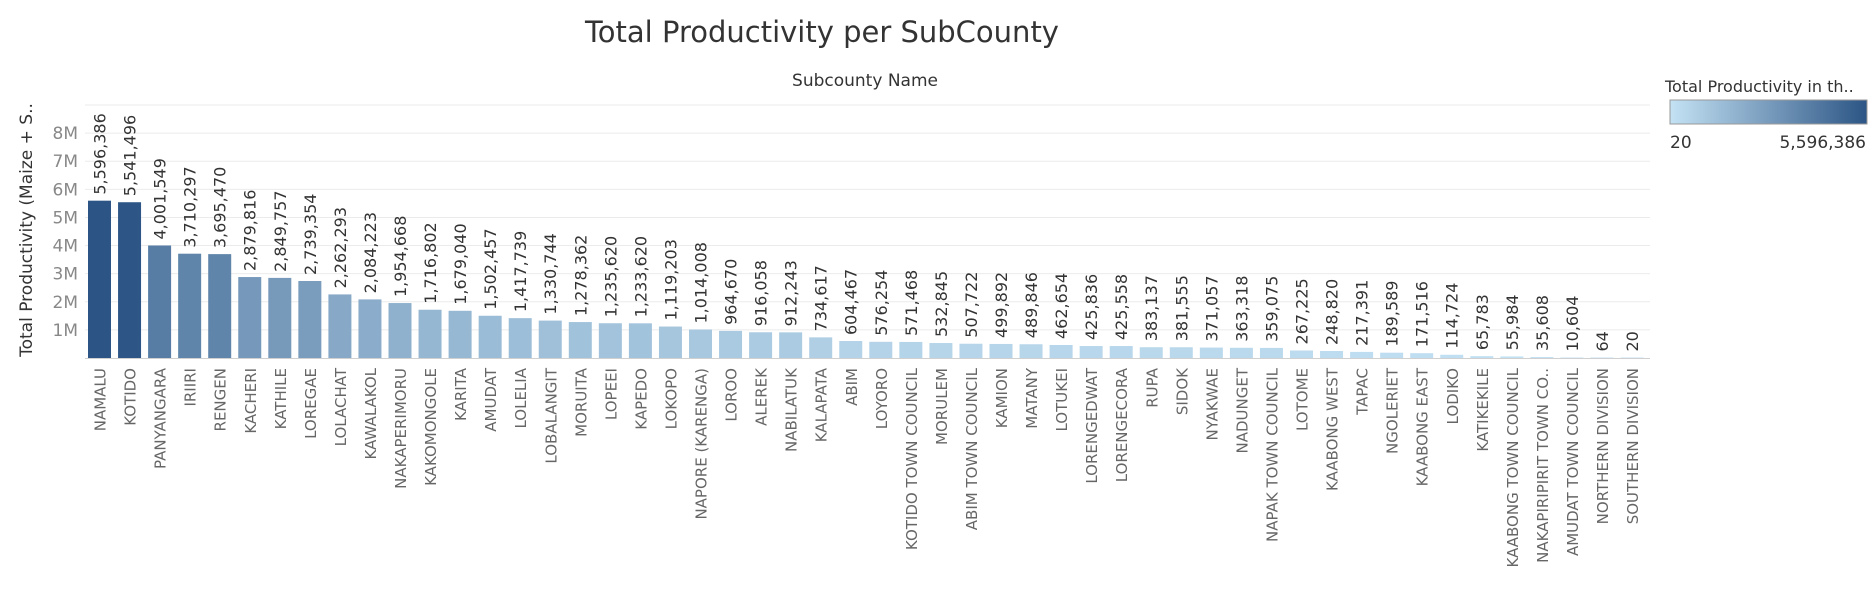 Image resolution: width=1871 pixels, height=599 pixels. What do you see at coordinates (1122, 424) in the screenshot?
I see `x-tick-label: LORENGECORA` at bounding box center [1122, 424].